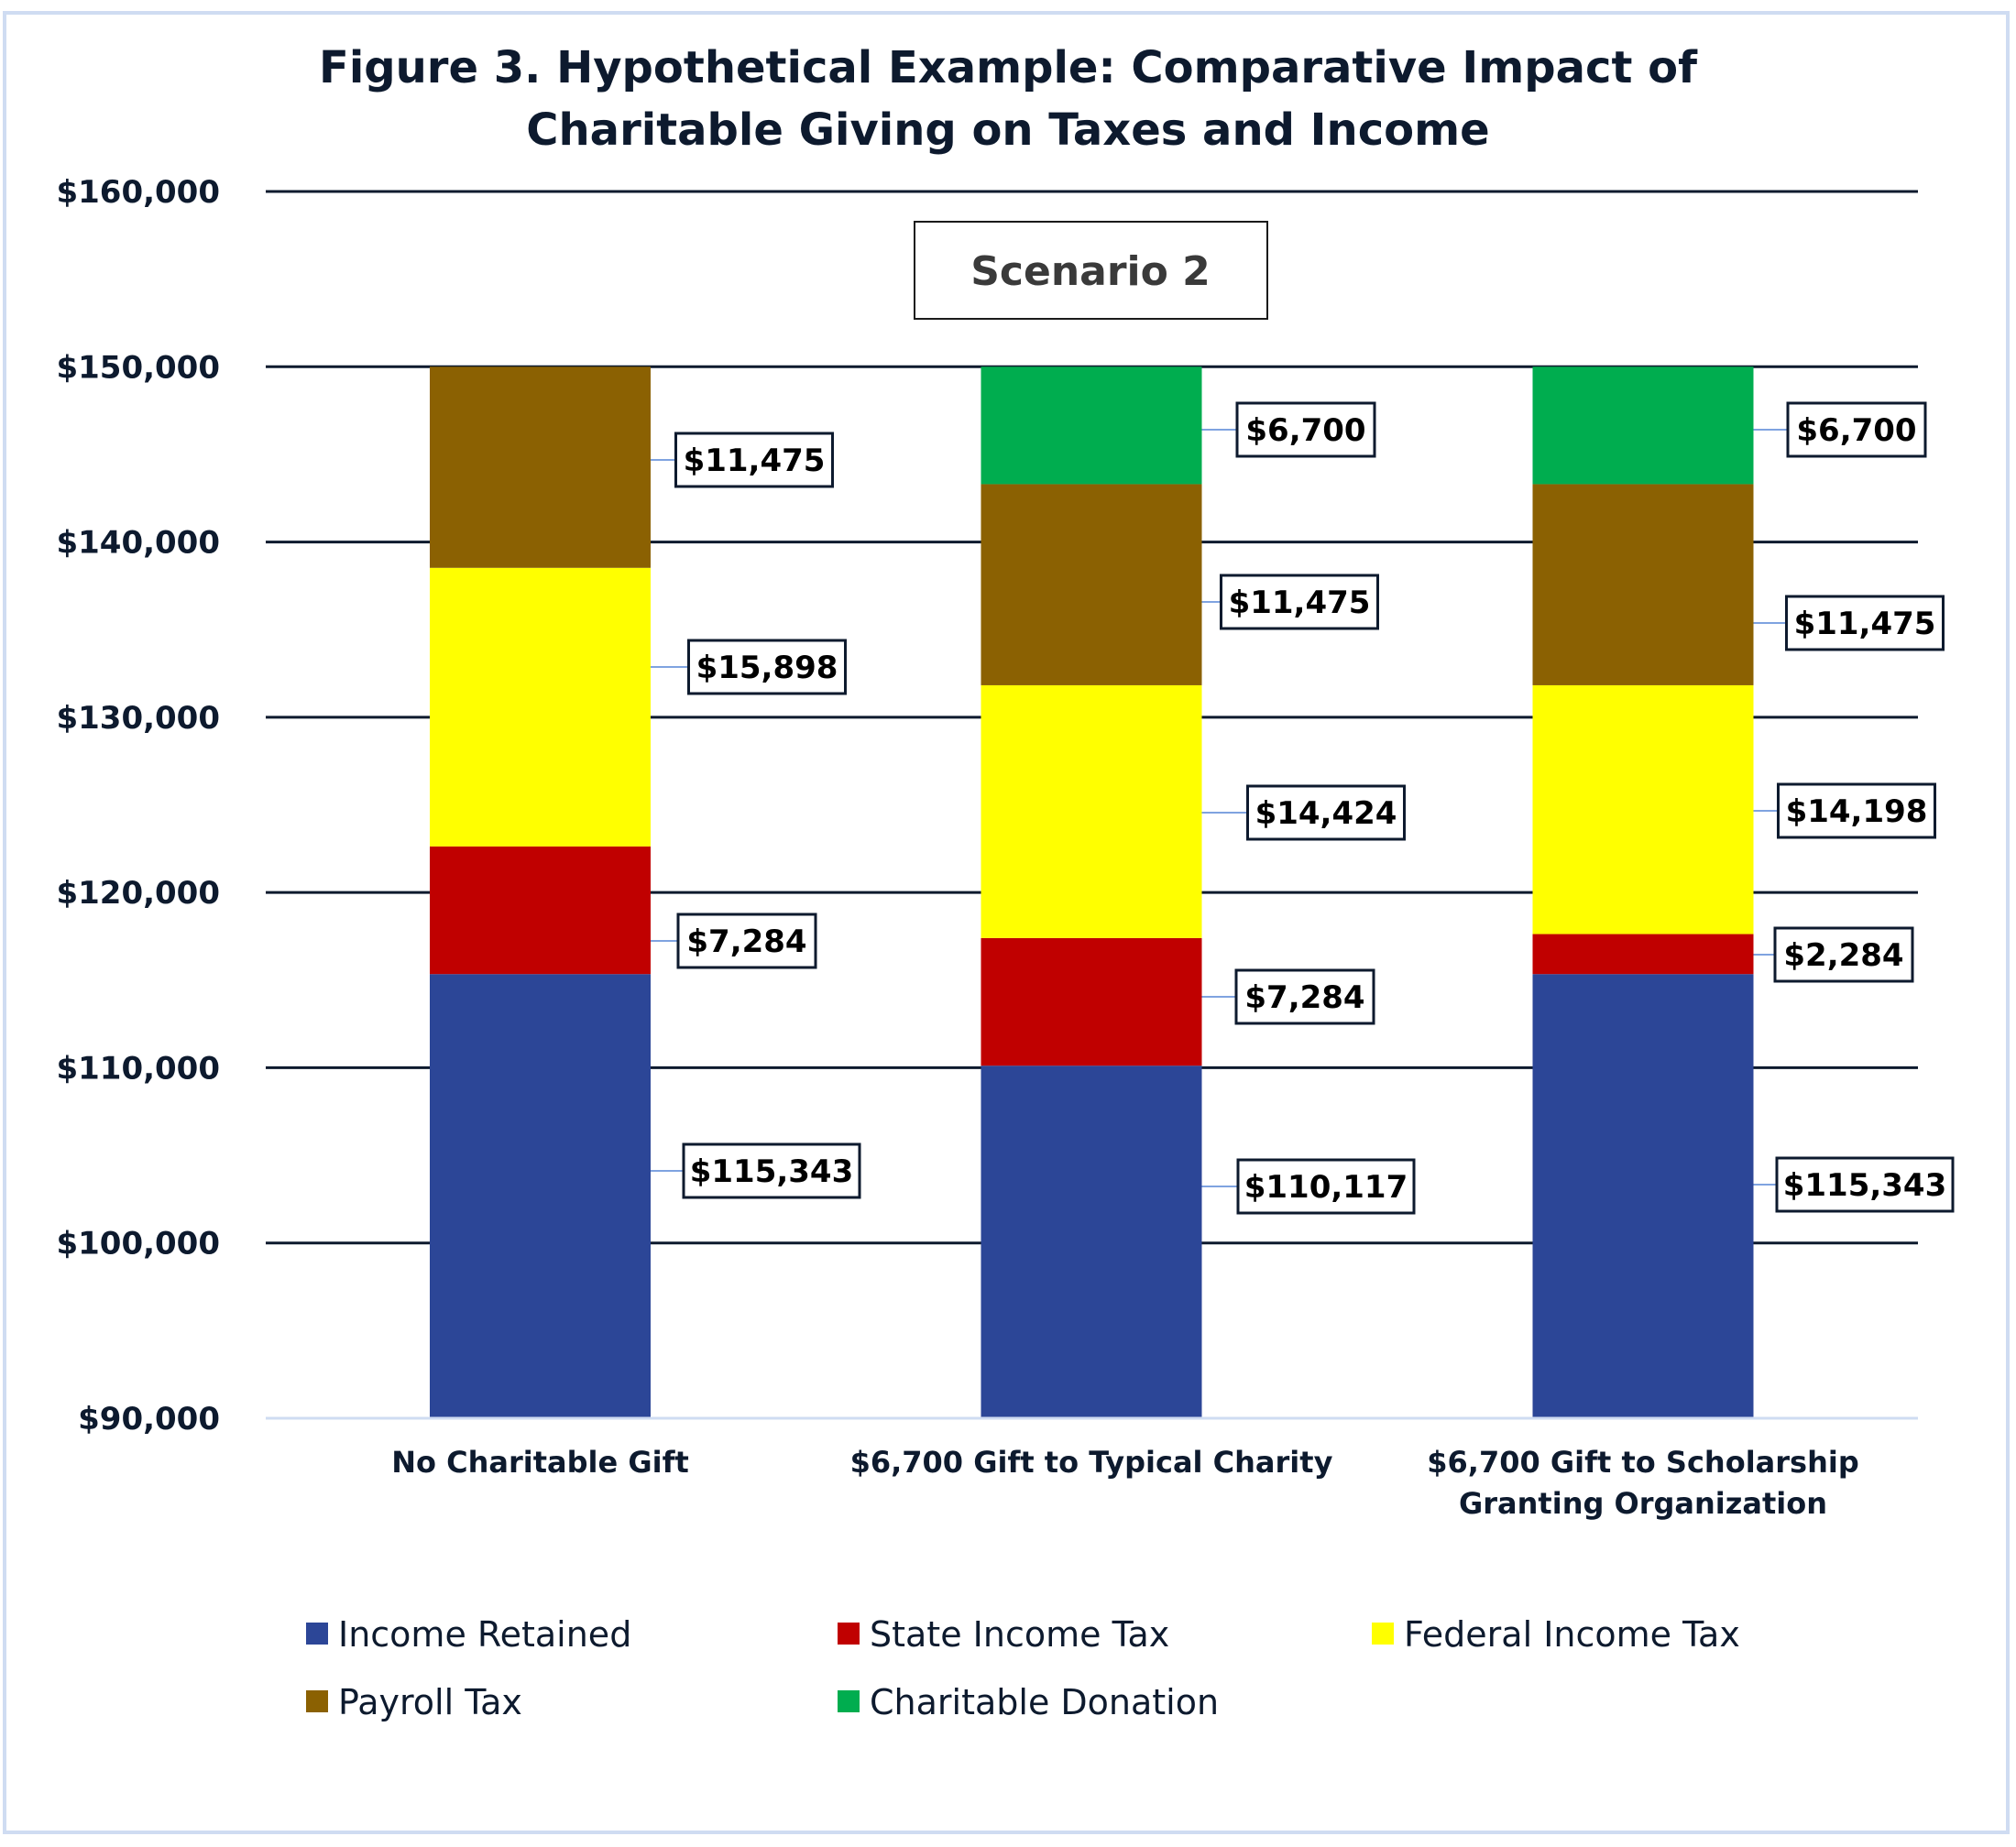 The width and height of the screenshot is (2016, 1847). What do you see at coordinates (138, 1068) in the screenshot?
I see `y-tick-label: $110,000` at bounding box center [138, 1068].